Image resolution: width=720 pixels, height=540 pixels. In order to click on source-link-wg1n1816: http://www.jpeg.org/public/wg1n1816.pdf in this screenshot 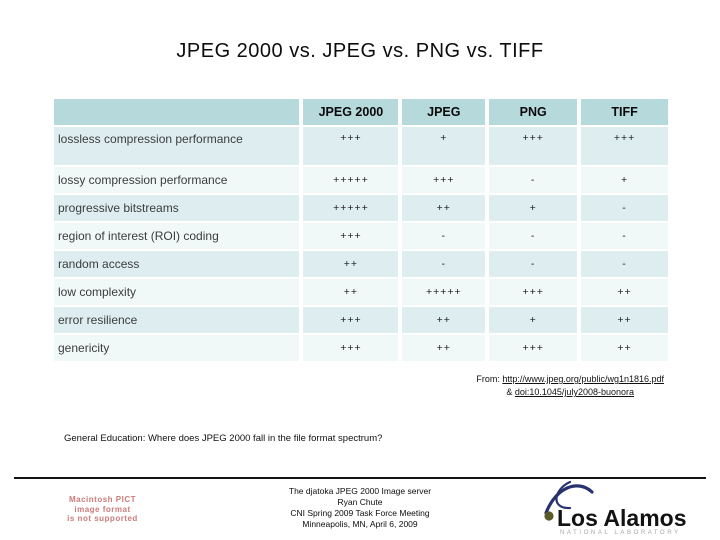, I will do `click(583, 379)`.